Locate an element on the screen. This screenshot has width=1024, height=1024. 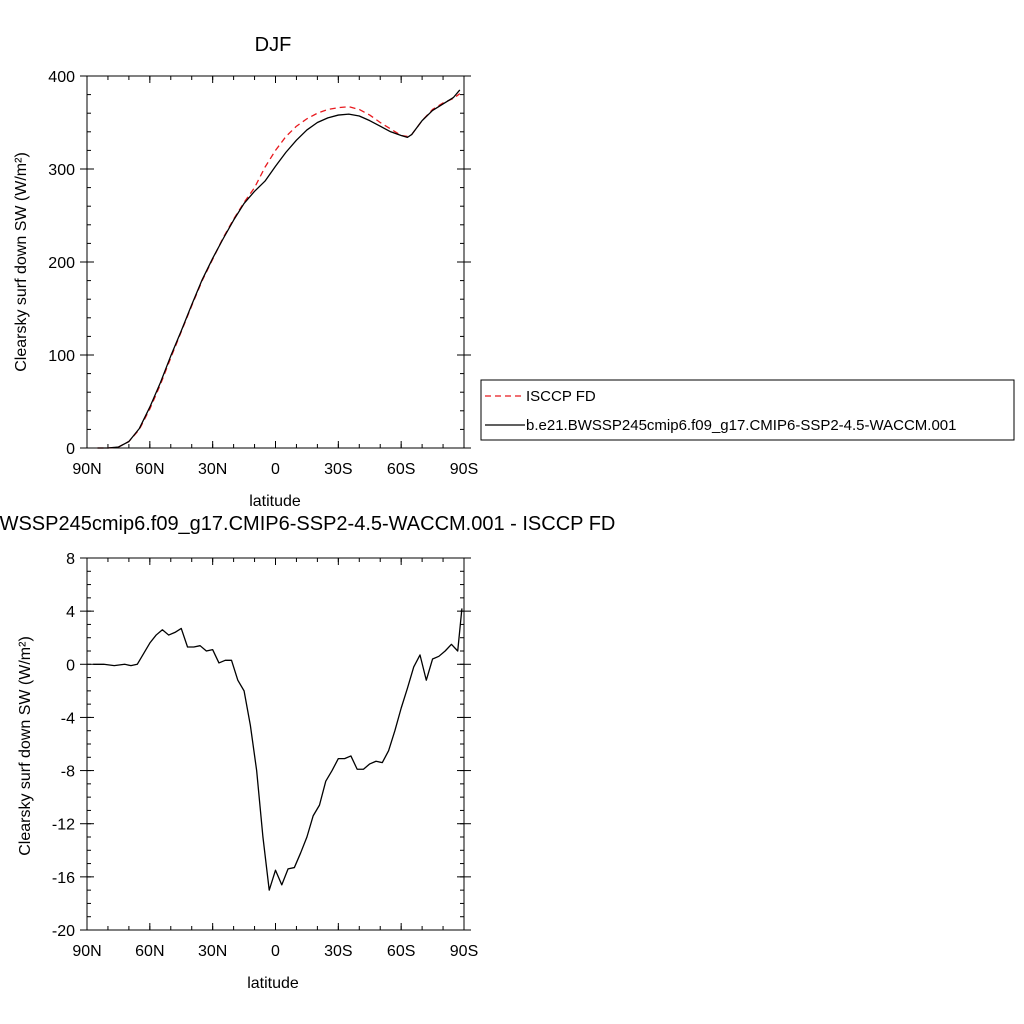
top-y-tick-label: 200 is located at coordinates (61, 263).